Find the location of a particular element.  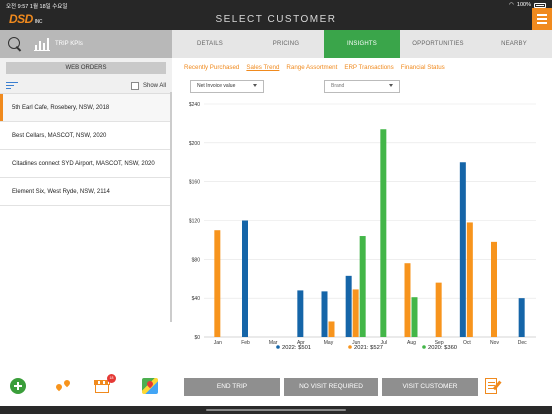

y-tick-label: $40 is located at coordinates (196, 299).